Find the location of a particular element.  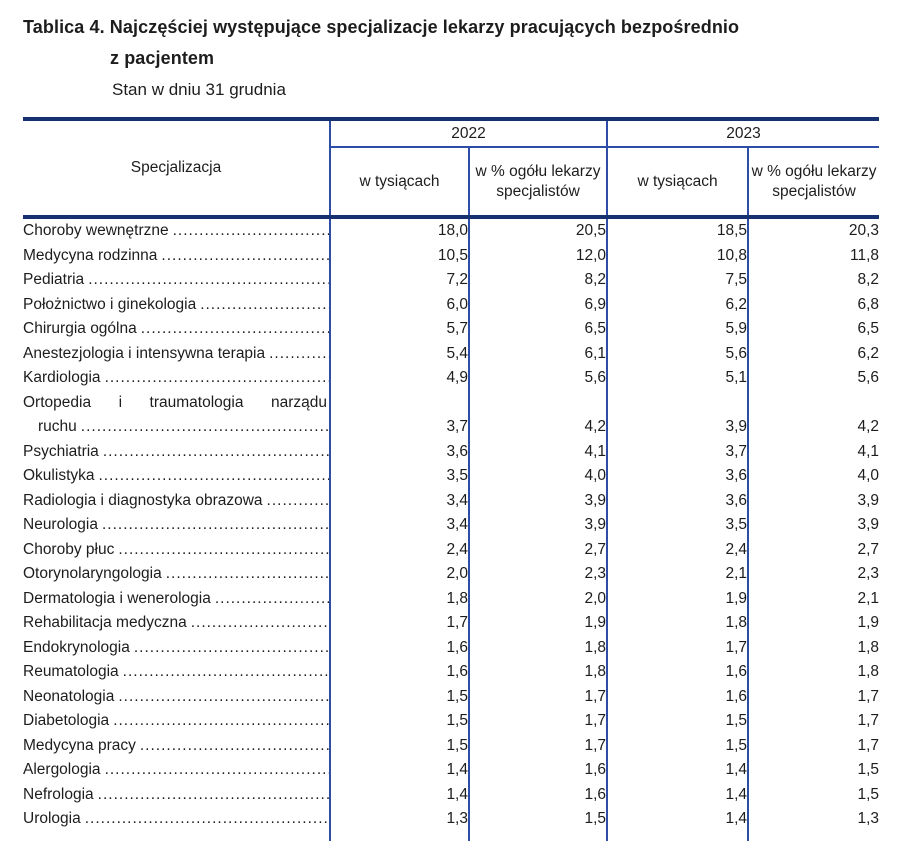

row-label: Neurologia is located at coordinates (60, 524).